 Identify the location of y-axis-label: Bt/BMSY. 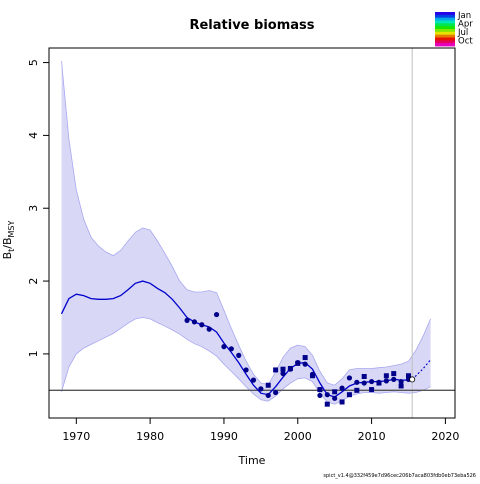
(8, 239).